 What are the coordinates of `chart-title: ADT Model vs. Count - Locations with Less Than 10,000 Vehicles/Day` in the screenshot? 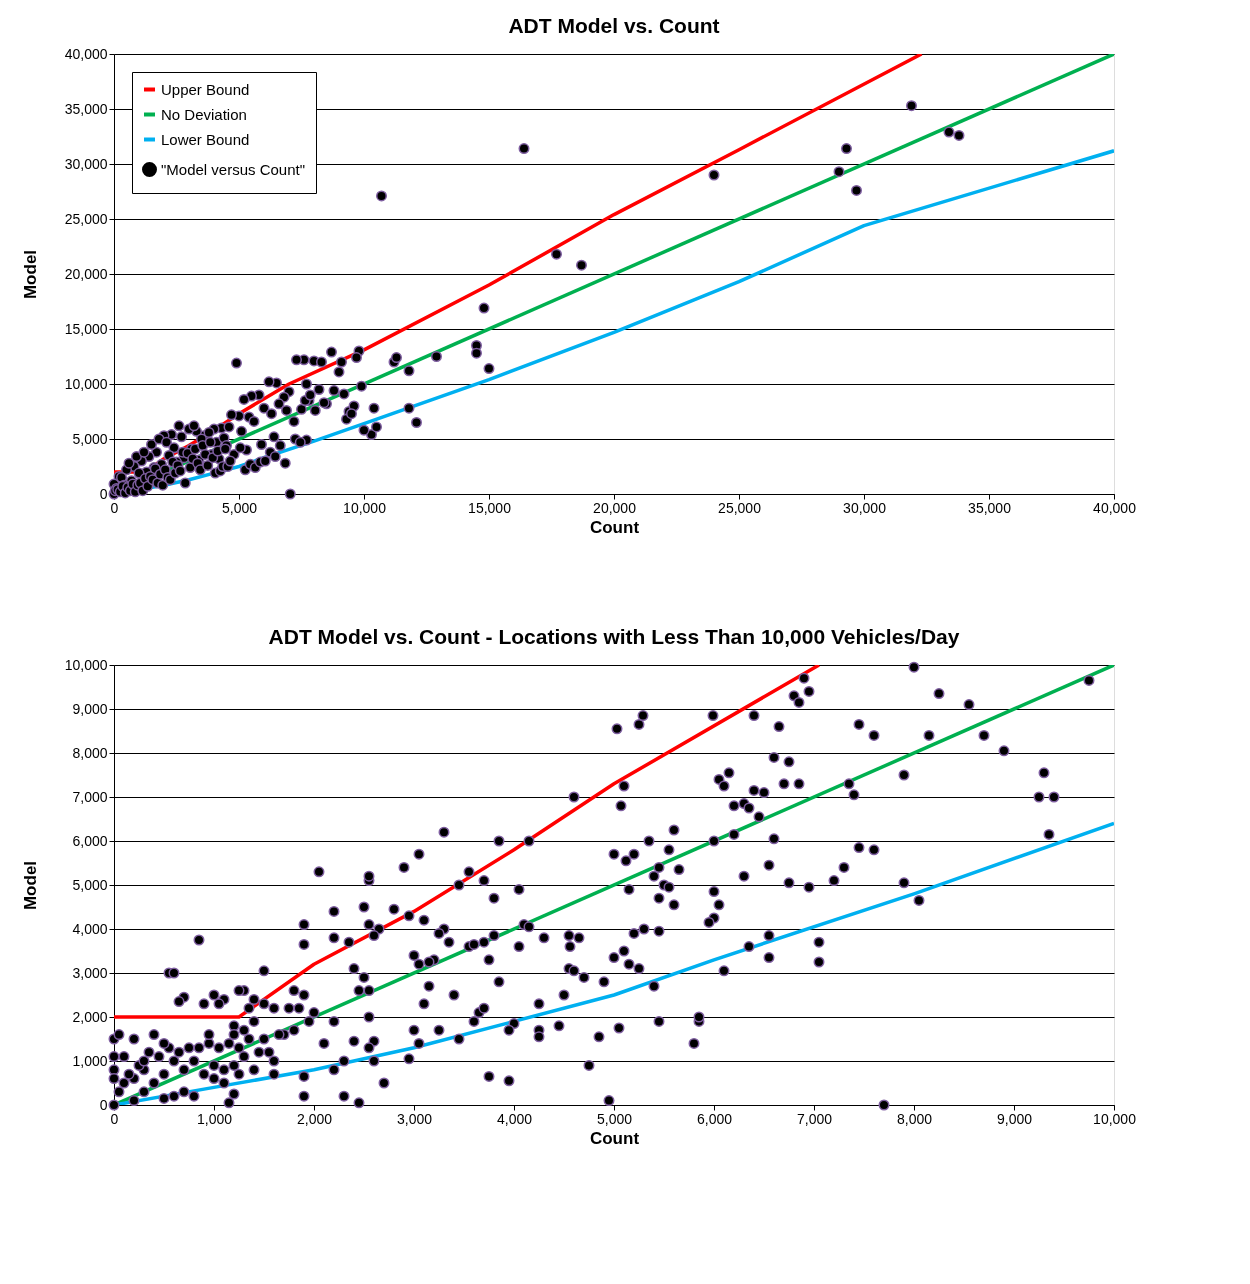 It's located at (614, 636).